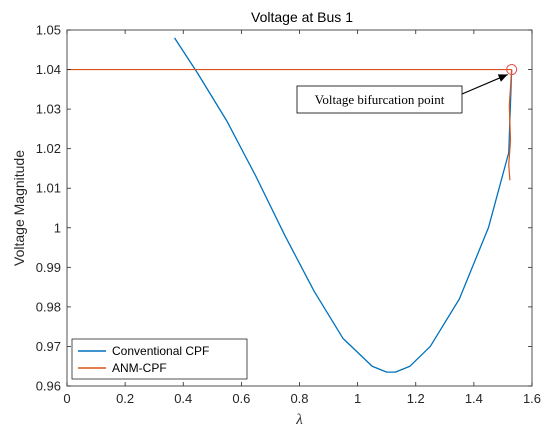 Image resolution: width=550 pixels, height=437 pixels. I want to click on y-axis-label: Voltage Magnitude, so click(19, 208).